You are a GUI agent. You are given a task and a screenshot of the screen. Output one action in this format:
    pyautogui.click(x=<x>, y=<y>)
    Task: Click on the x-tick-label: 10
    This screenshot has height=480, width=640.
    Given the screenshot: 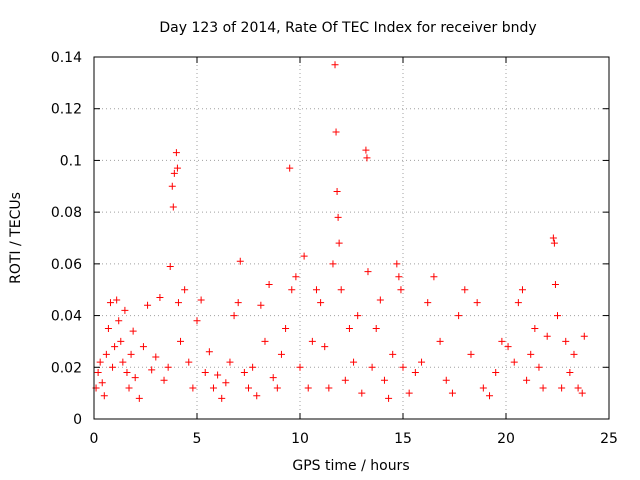 What is the action you would take?
    pyautogui.click(x=300, y=439)
    